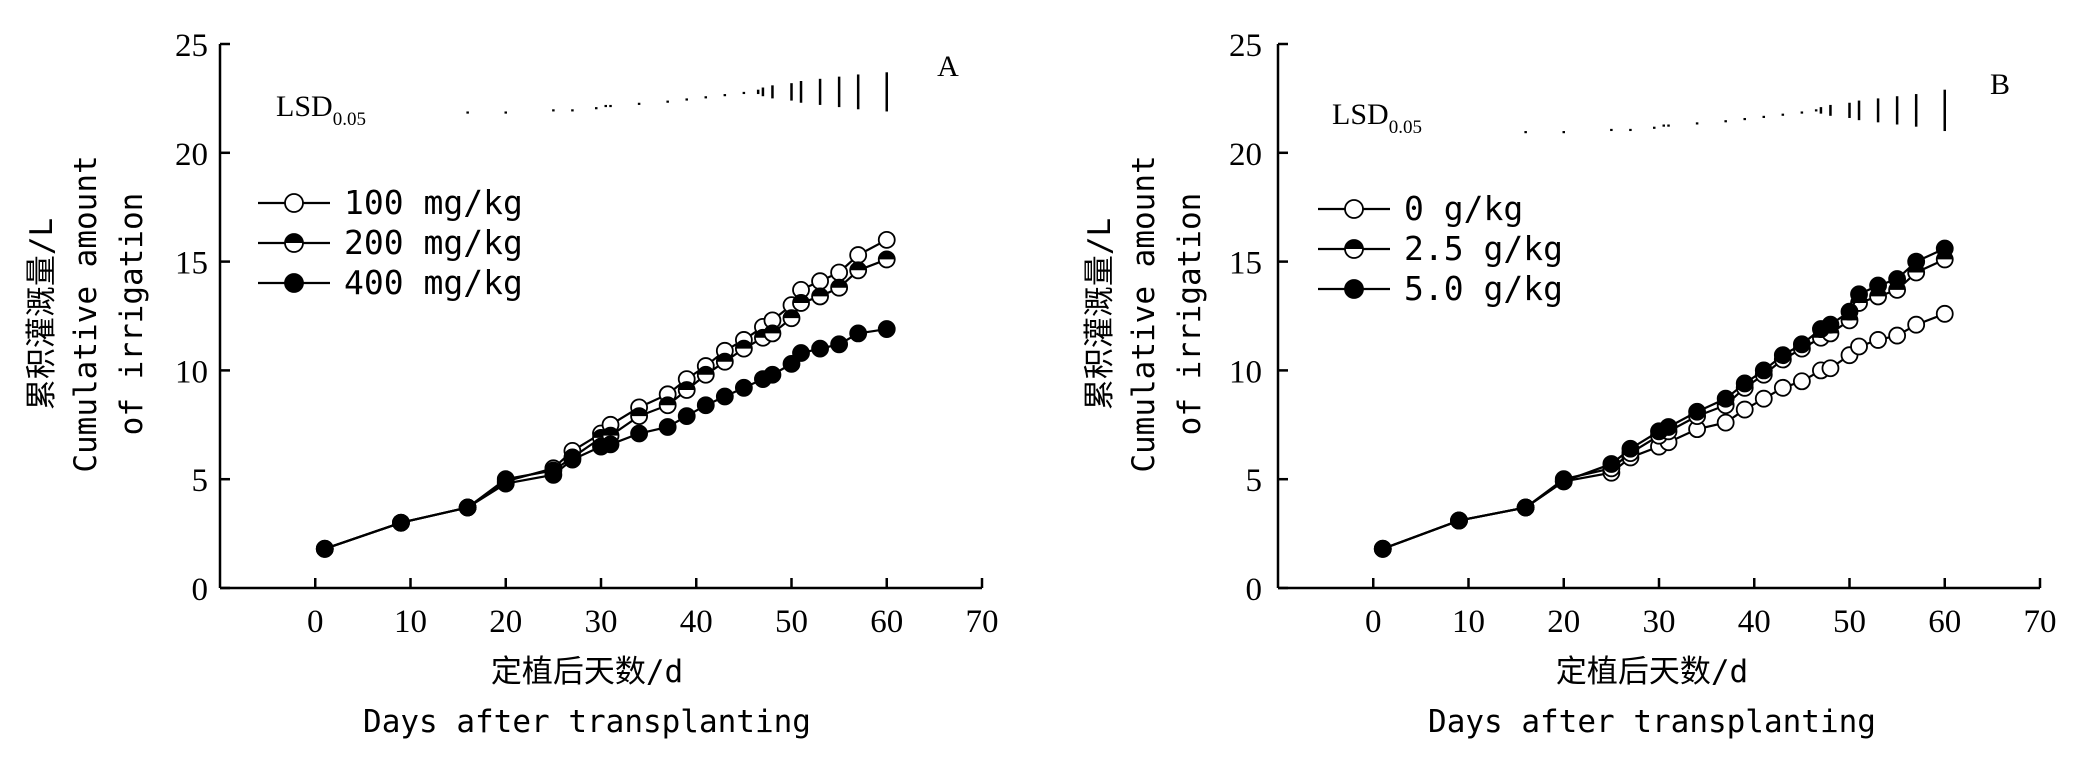  Describe the element at coordinates (982, 622) in the screenshot. I see `x-tick-label: 70` at that location.